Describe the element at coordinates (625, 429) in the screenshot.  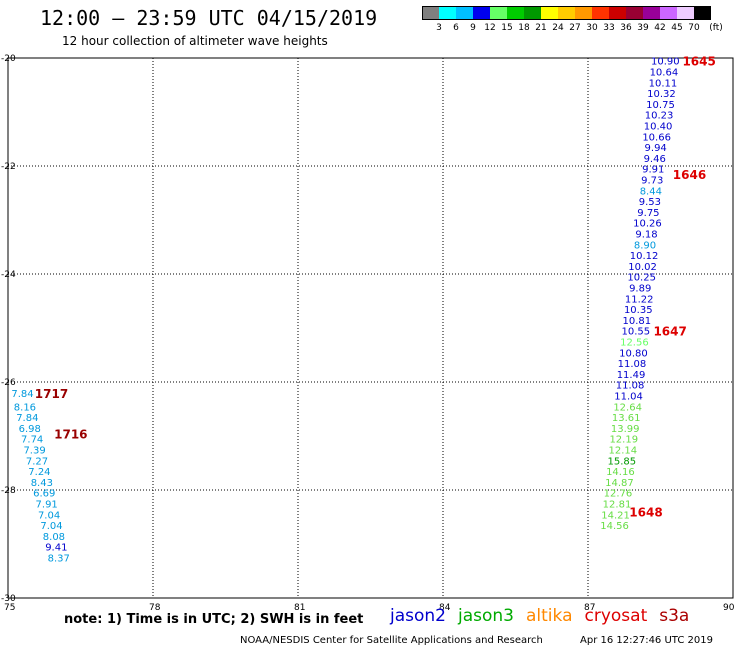
I see `wave-height-label: 13.99` at that location.